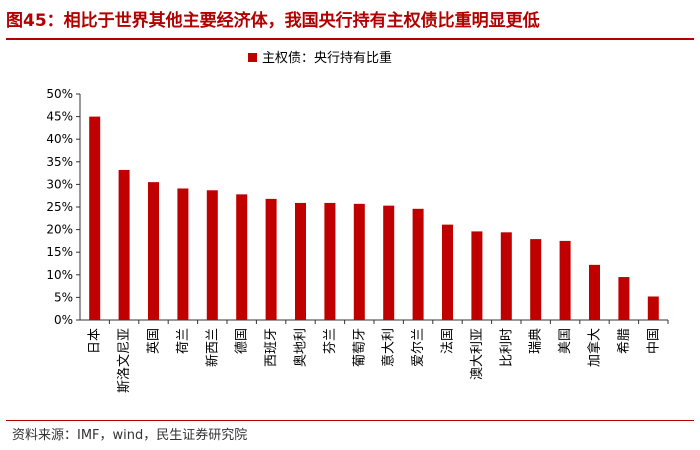 This screenshot has height=450, width=700. What do you see at coordinates (418, 347) in the screenshot?
I see `x-tick-label: 爱尔兰` at bounding box center [418, 347].